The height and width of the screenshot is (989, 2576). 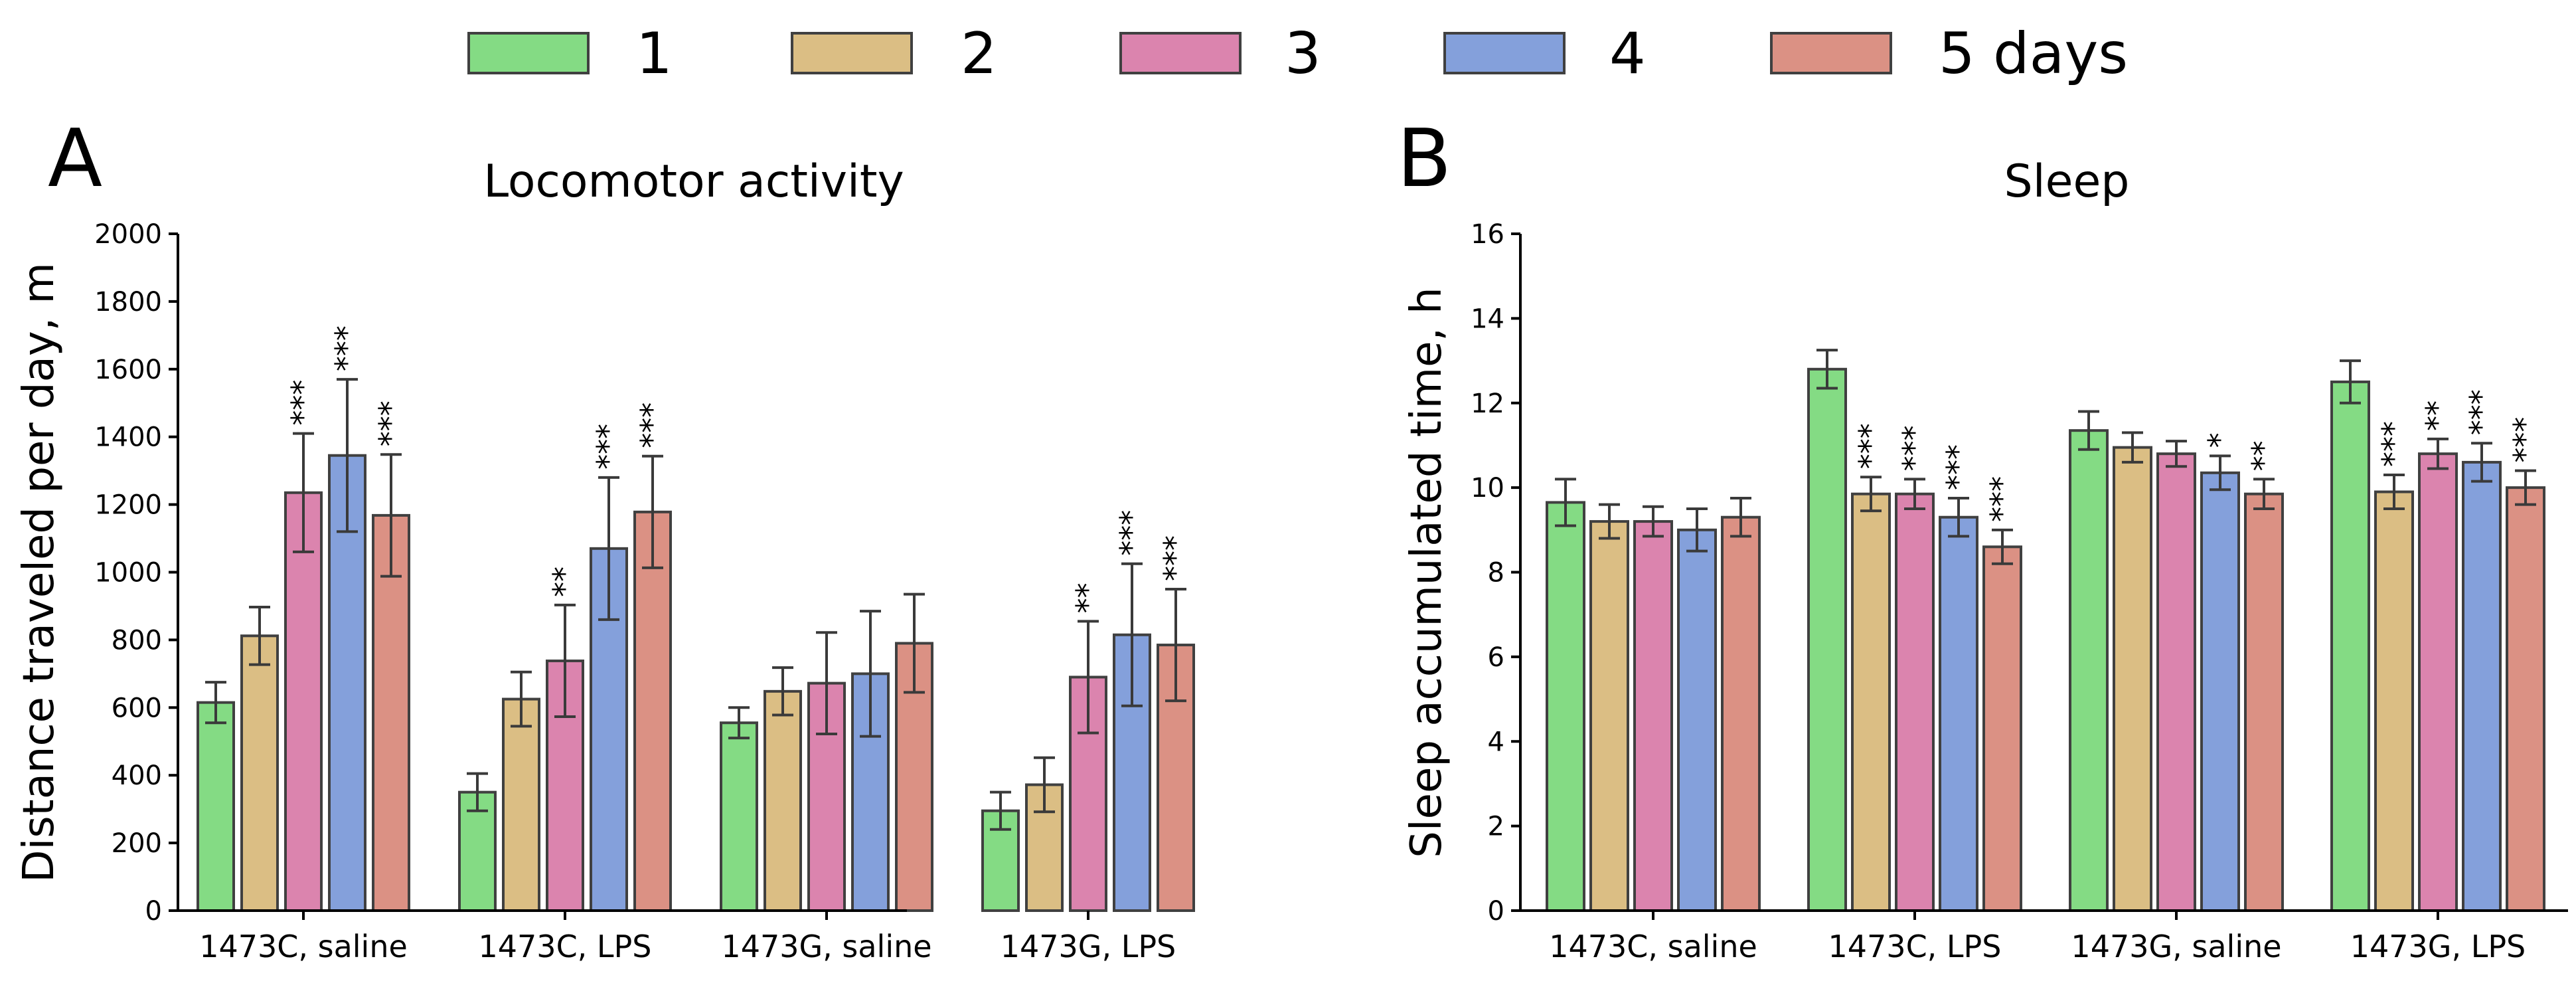 I want to click on legend-3-swatch, so click(x=1180, y=53).